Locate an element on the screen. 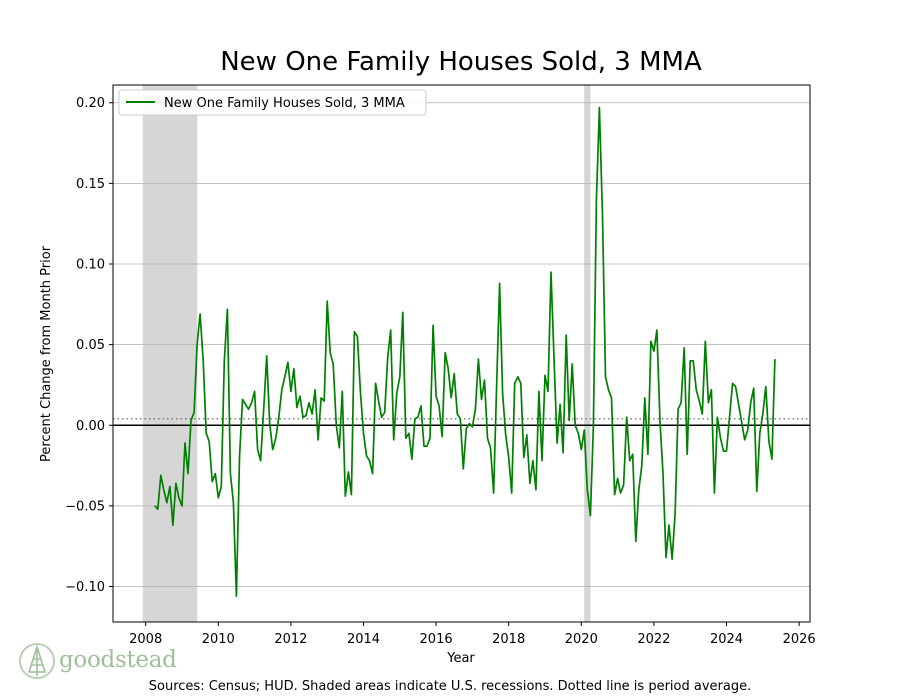  tree-icon is located at coordinates (37, 661).